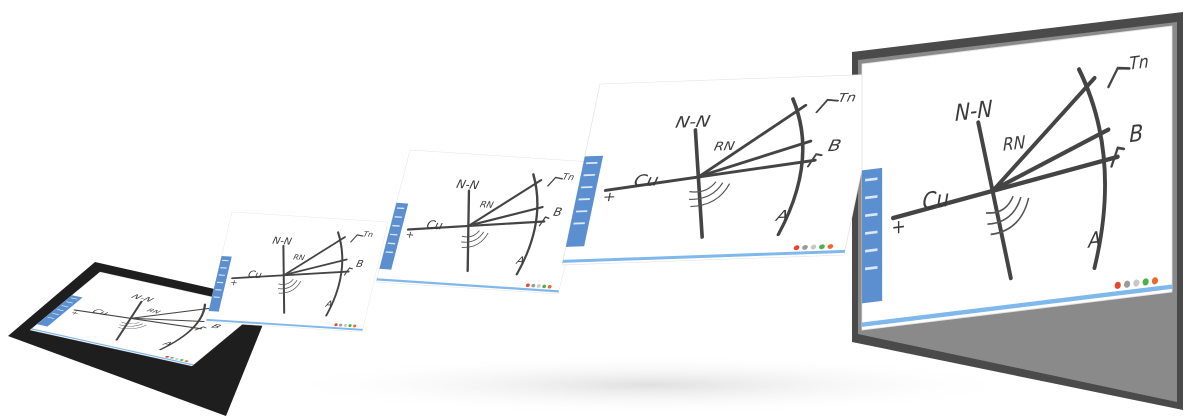 This screenshot has width=1191, height=419. What do you see at coordinates (790, 167) in the screenshot?
I see `sketch-arc` at bounding box center [790, 167].